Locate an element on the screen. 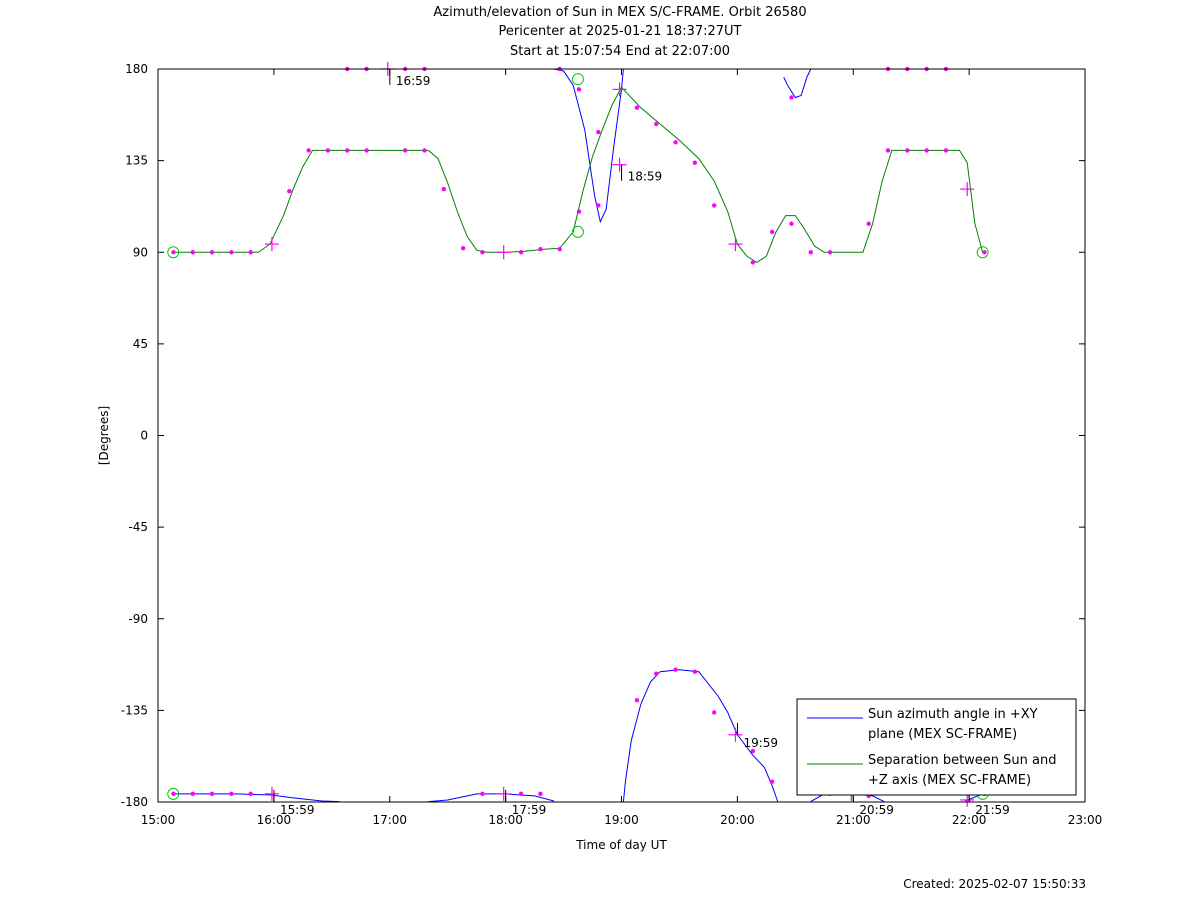 This screenshot has width=1200, height=901. hour-annotation: 16:59 is located at coordinates (410, 78).